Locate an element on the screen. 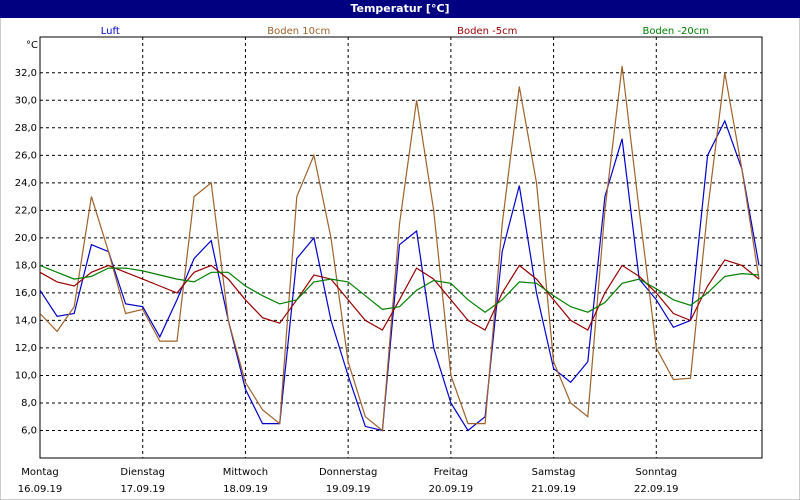  x-tick-date: 16.09.19 is located at coordinates (40, 489).